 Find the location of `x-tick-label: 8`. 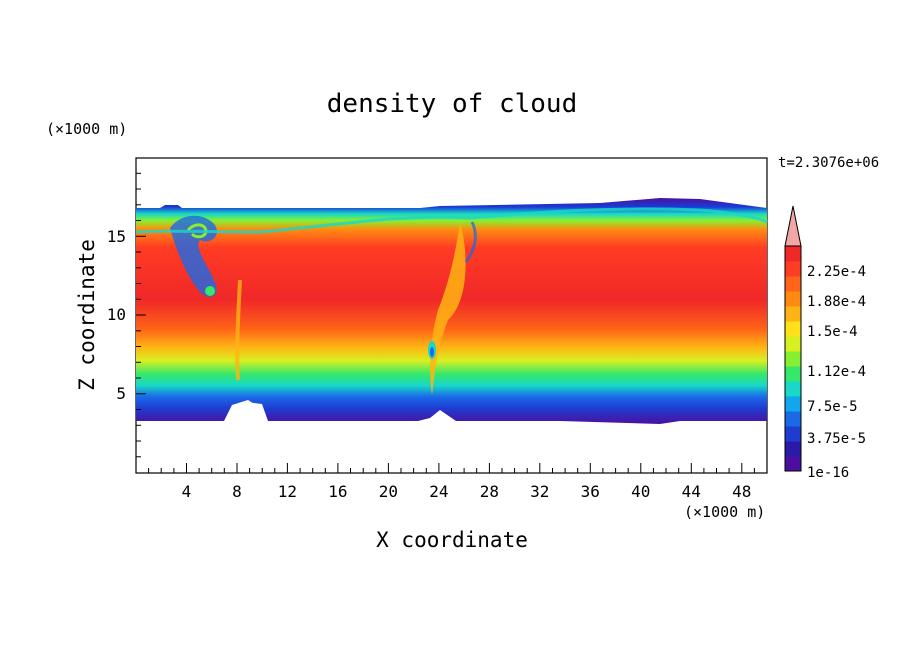

x-tick-label: 8 is located at coordinates (237, 491).